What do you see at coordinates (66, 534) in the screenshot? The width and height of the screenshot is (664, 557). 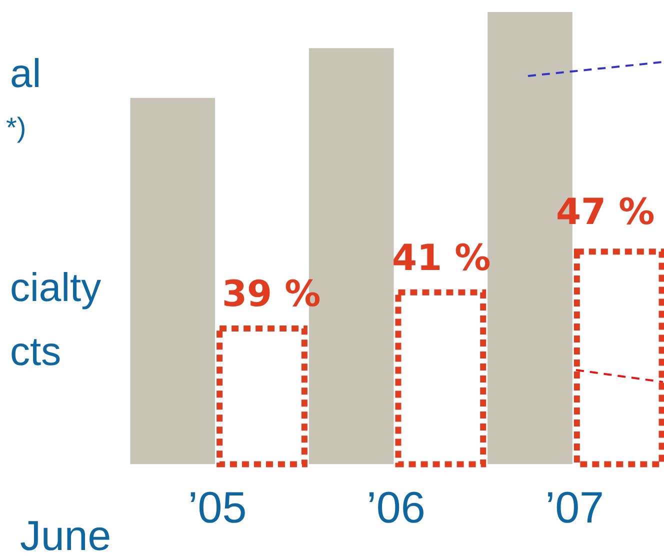 I see `x-axis-title: June` at bounding box center [66, 534].